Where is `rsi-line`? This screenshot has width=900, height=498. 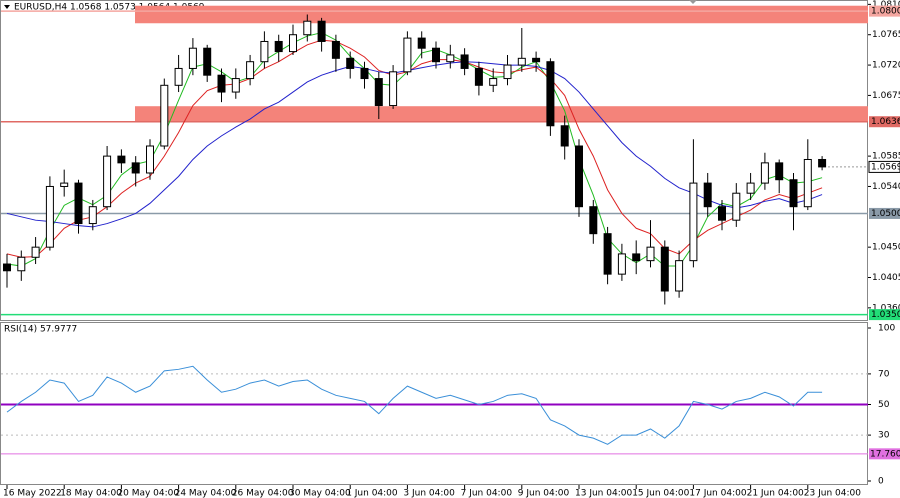
rsi-line is located at coordinates (414, 405).